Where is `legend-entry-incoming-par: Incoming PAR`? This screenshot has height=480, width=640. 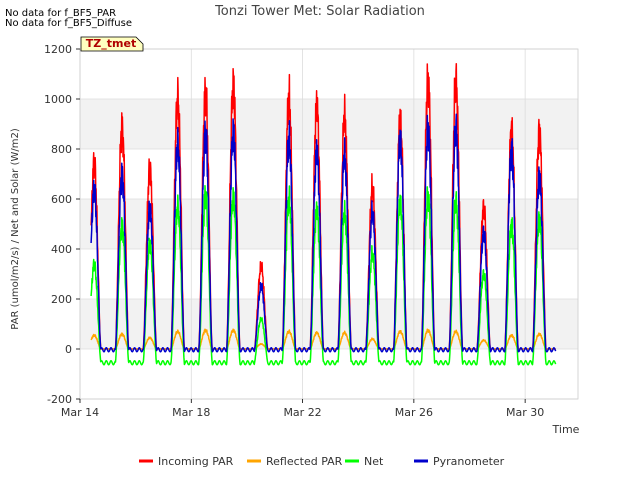
legend-entry-incoming-par: Incoming PAR is located at coordinates (196, 461).